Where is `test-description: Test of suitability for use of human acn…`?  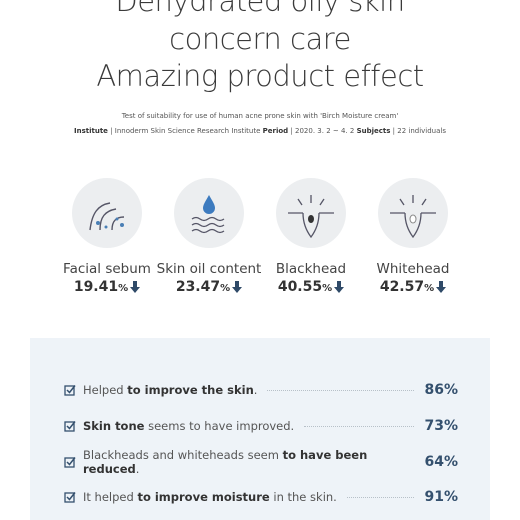 test-description: Test of suitability for use of human acn… is located at coordinates (260, 116).